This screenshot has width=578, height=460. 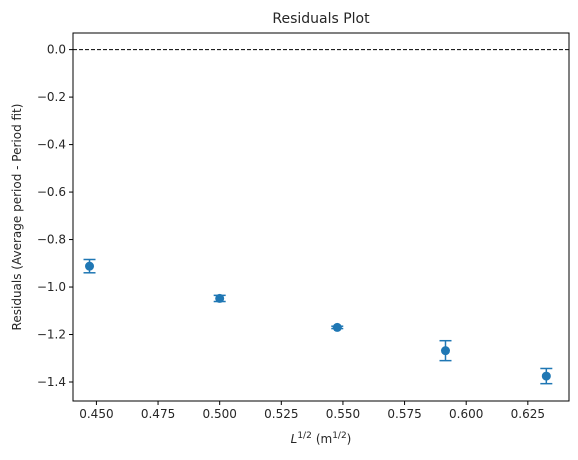 What do you see at coordinates (96, 414) in the screenshot?
I see `x-tick-label: 0.450` at bounding box center [96, 414].